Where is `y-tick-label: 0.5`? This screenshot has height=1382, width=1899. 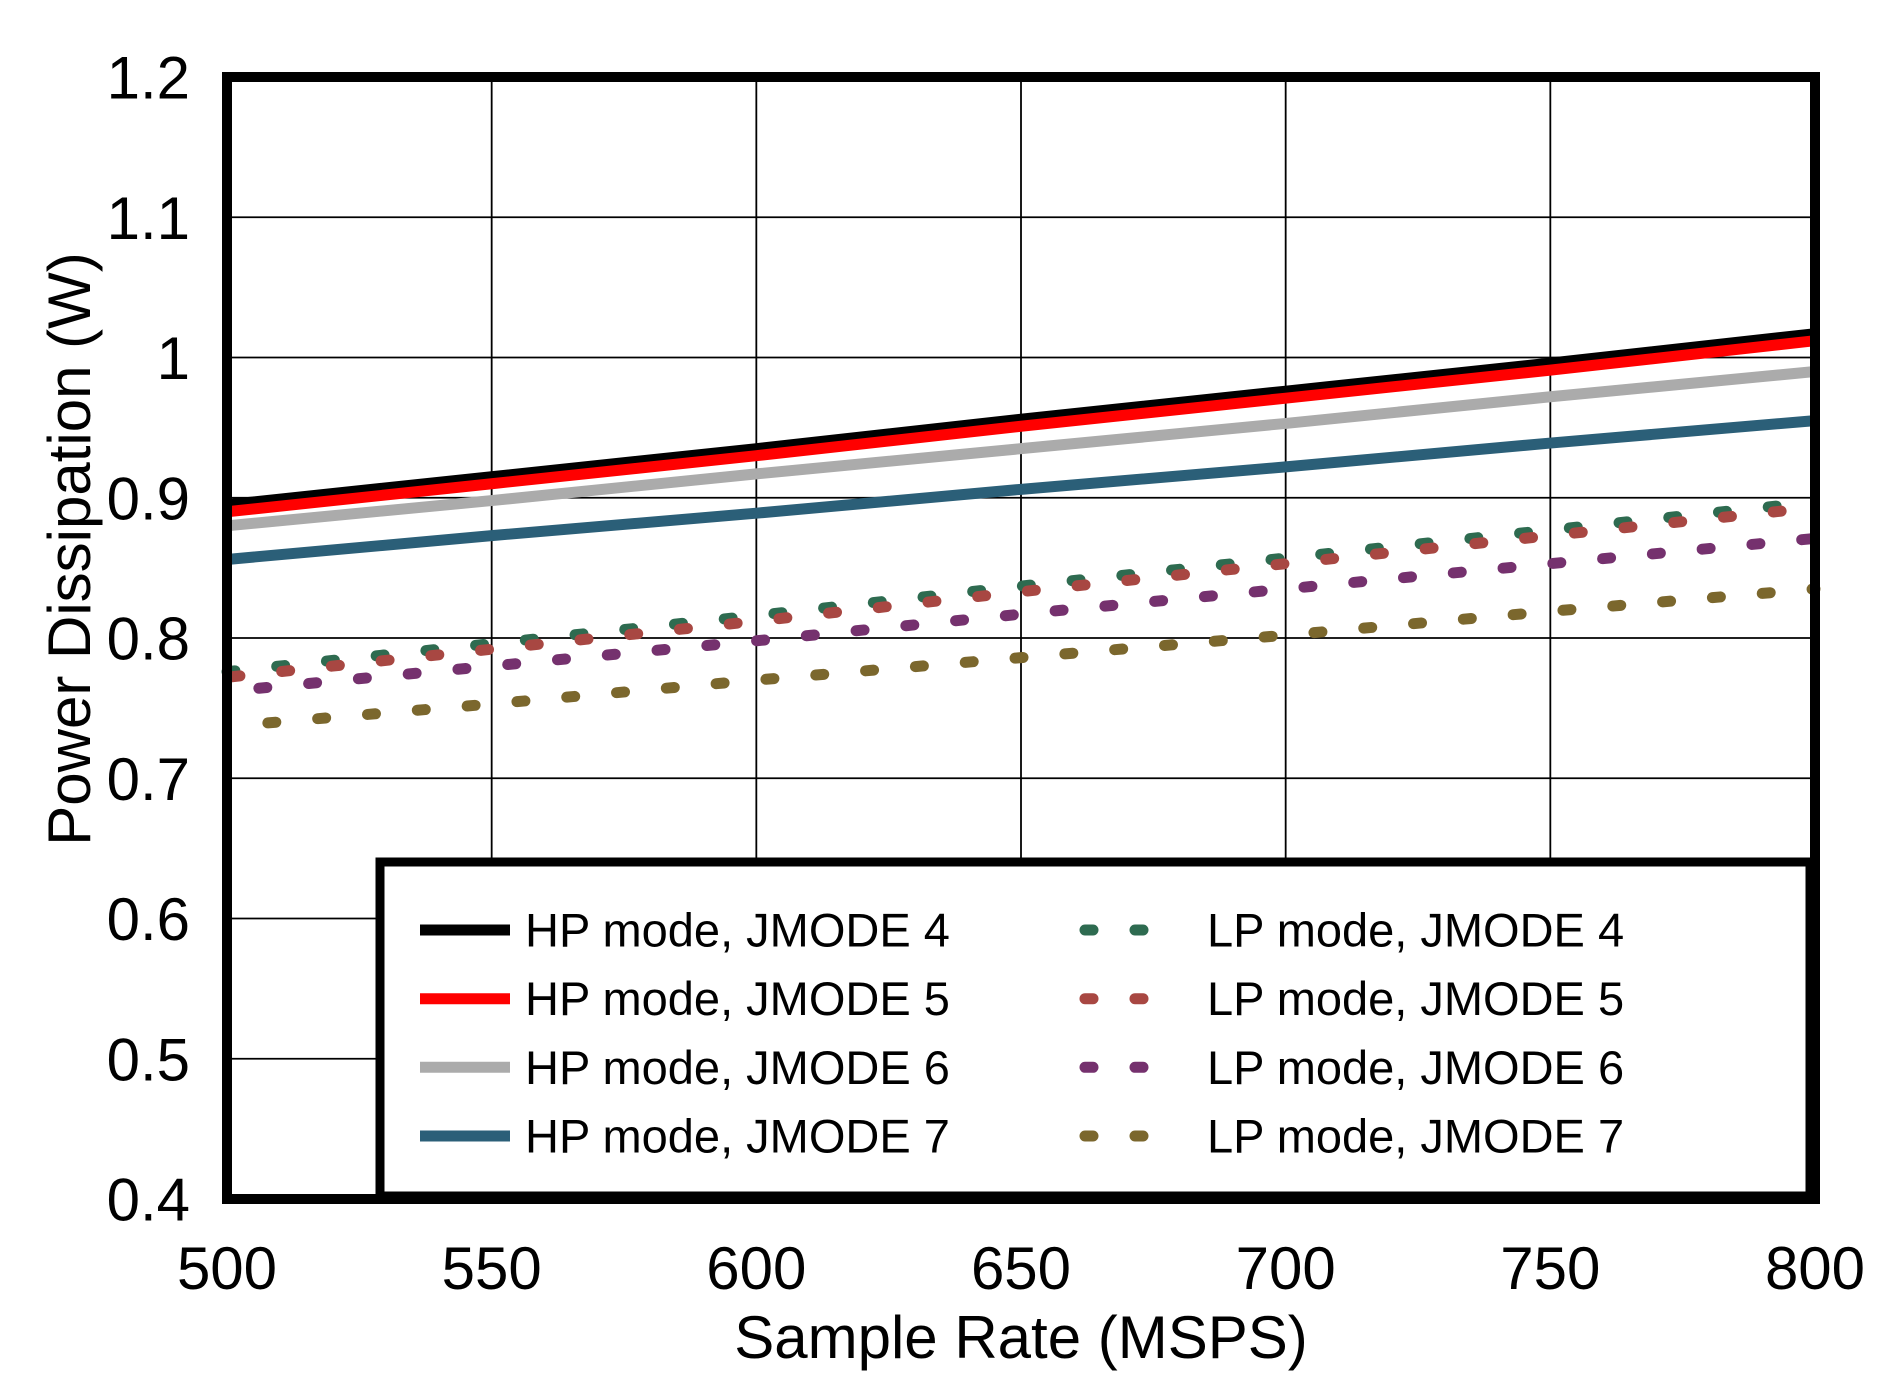
y-tick-label: 0.5 is located at coordinates (148, 1059).